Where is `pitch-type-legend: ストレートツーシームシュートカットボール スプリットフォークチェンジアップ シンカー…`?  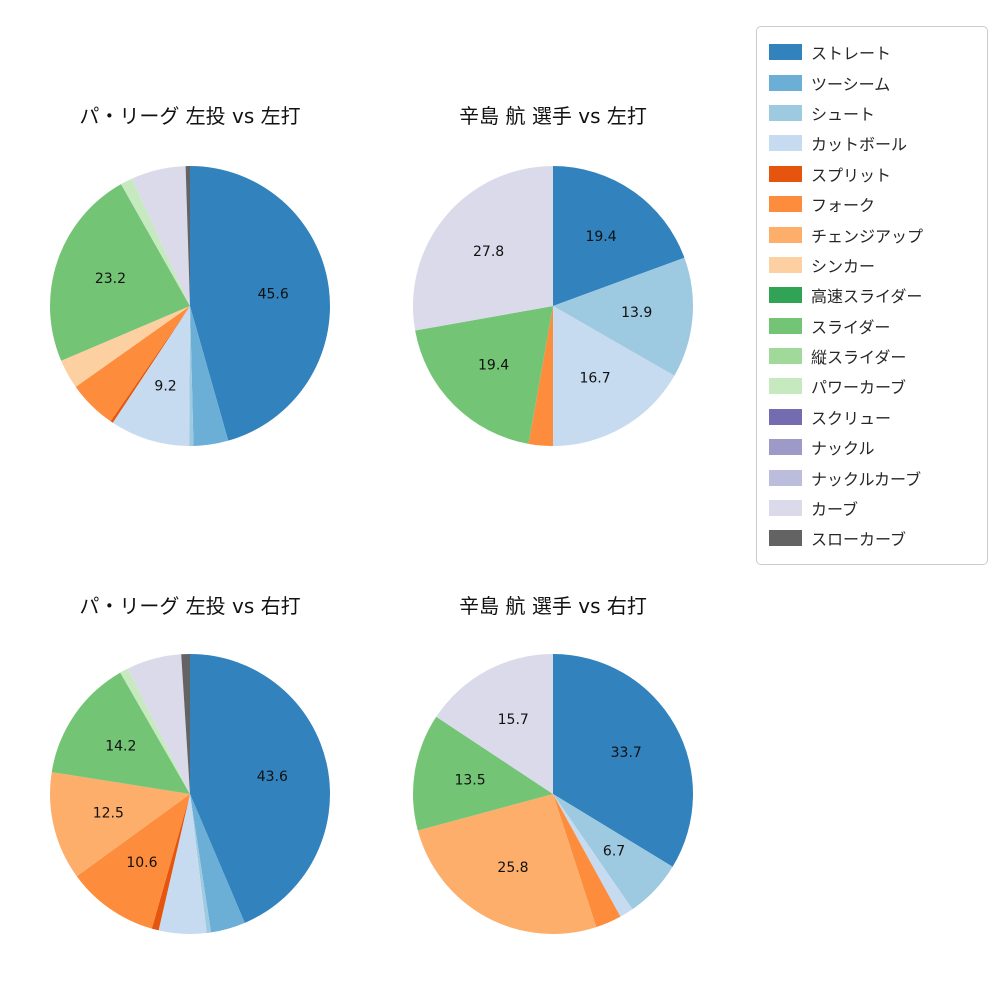 pitch-type-legend: ストレートツーシームシュートカットボール スプリットフォークチェンジアップ シンカー… is located at coordinates (872, 295).